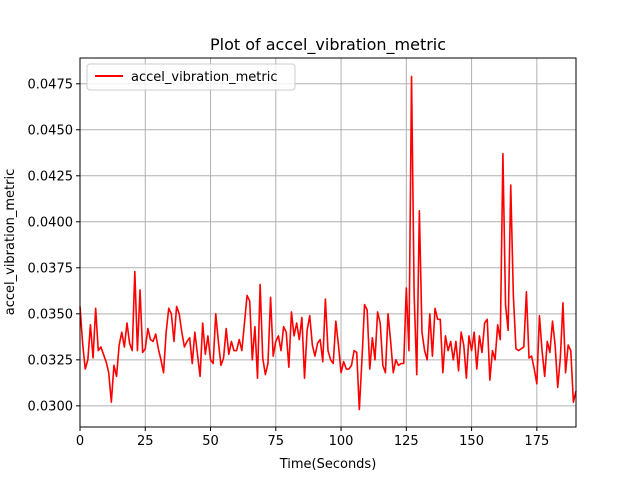 This screenshot has height=480, width=640. I want to click on y-tick-label: 0.0400, so click(51, 222).